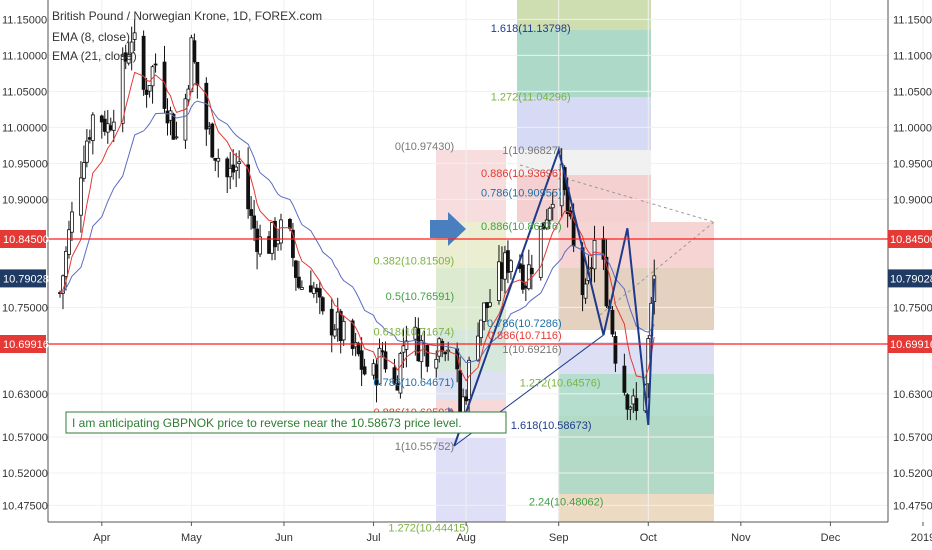  What do you see at coordinates (424, 447) in the screenshot?
I see `fib-label-12: 1(10.55752)` at bounding box center [424, 447].